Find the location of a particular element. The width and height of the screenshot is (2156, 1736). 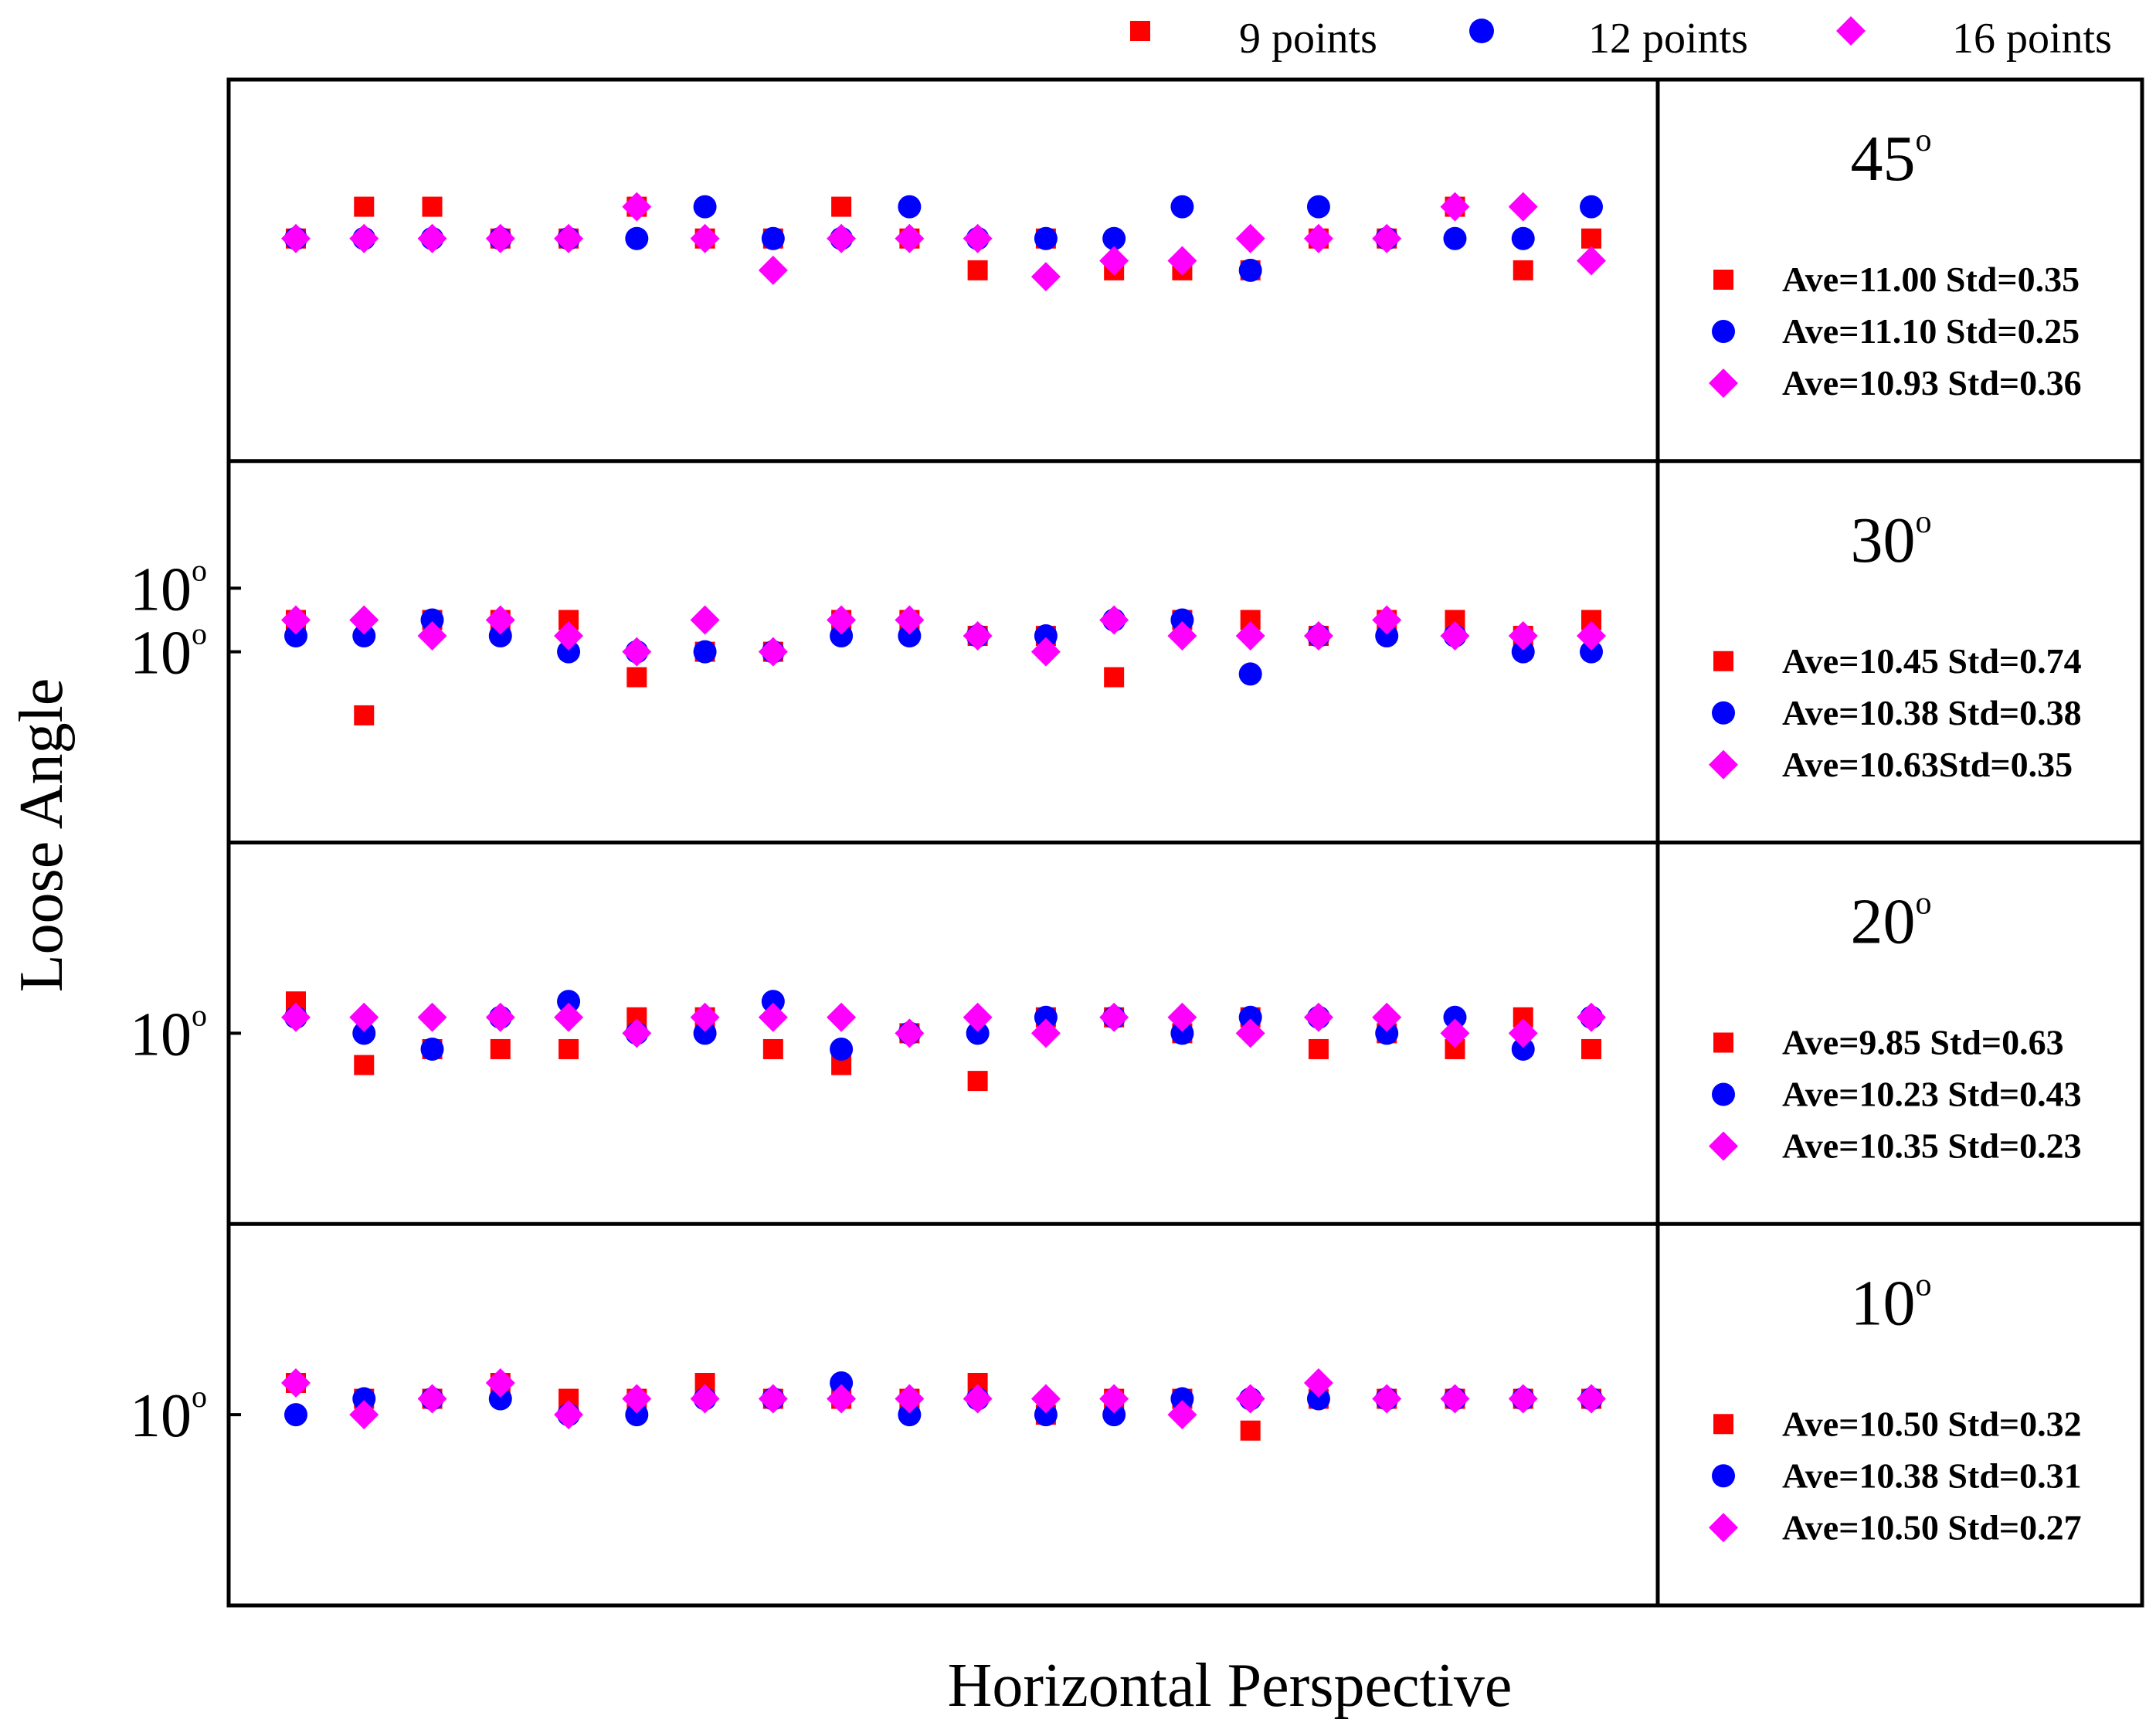

y-axis-label: Loose Angle is located at coordinates (42, 836).